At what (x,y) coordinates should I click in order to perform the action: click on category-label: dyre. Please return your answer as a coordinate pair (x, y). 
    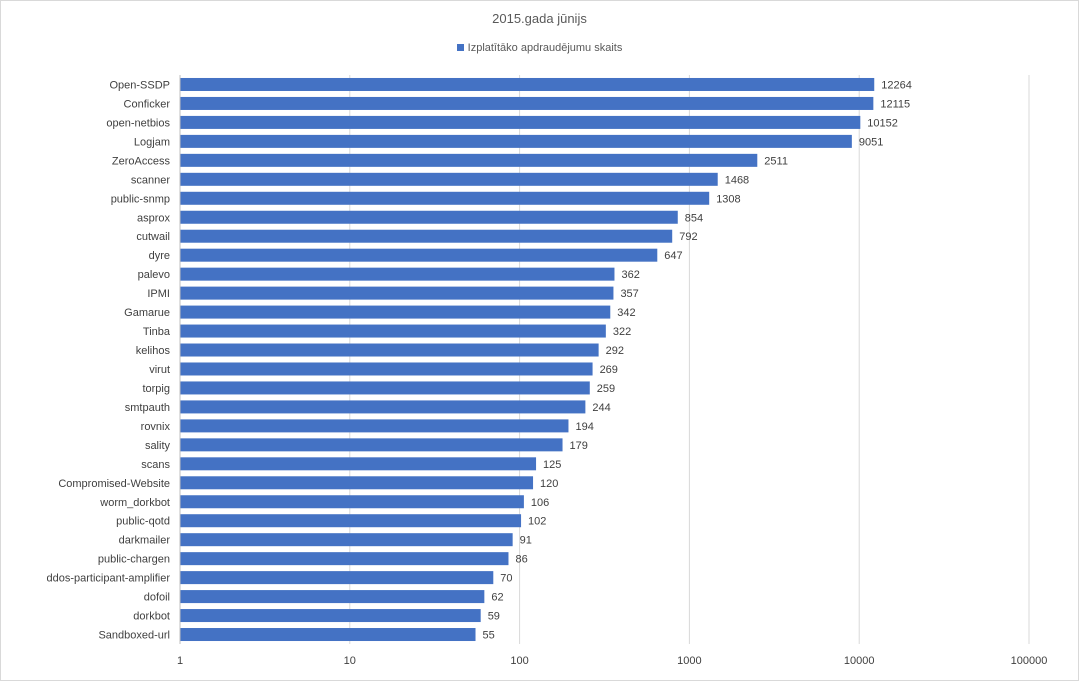
    Looking at the image, I should click on (159, 256).